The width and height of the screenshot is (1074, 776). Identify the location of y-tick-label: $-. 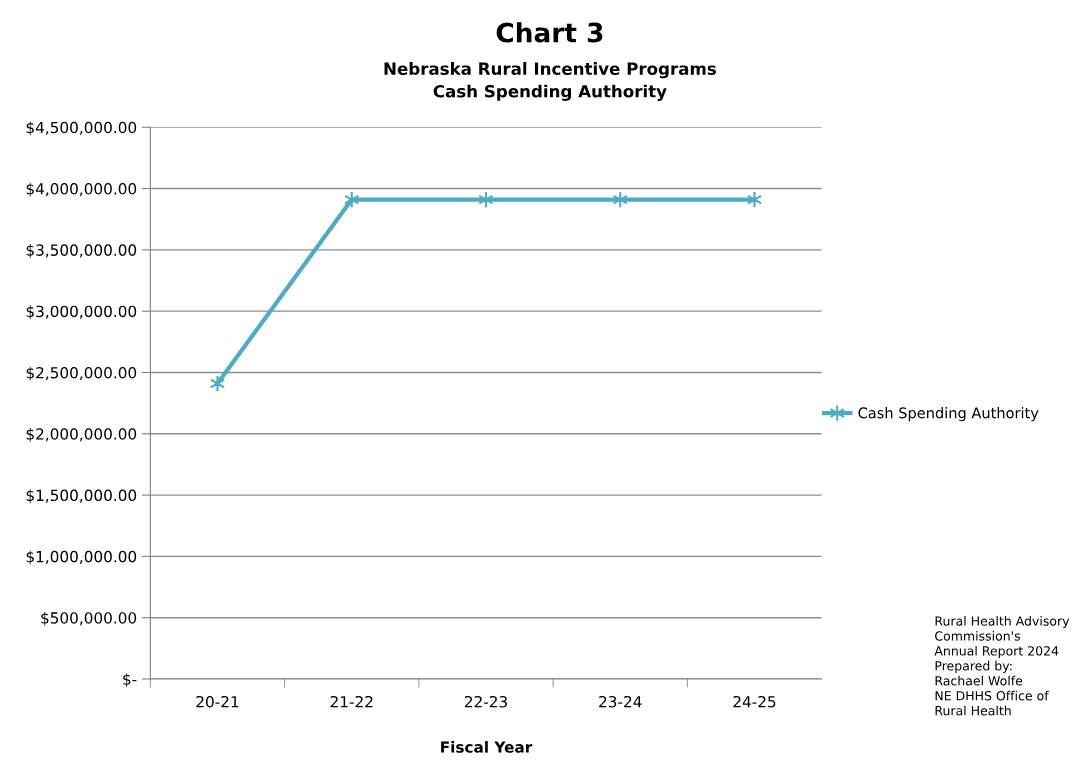
(130, 680).